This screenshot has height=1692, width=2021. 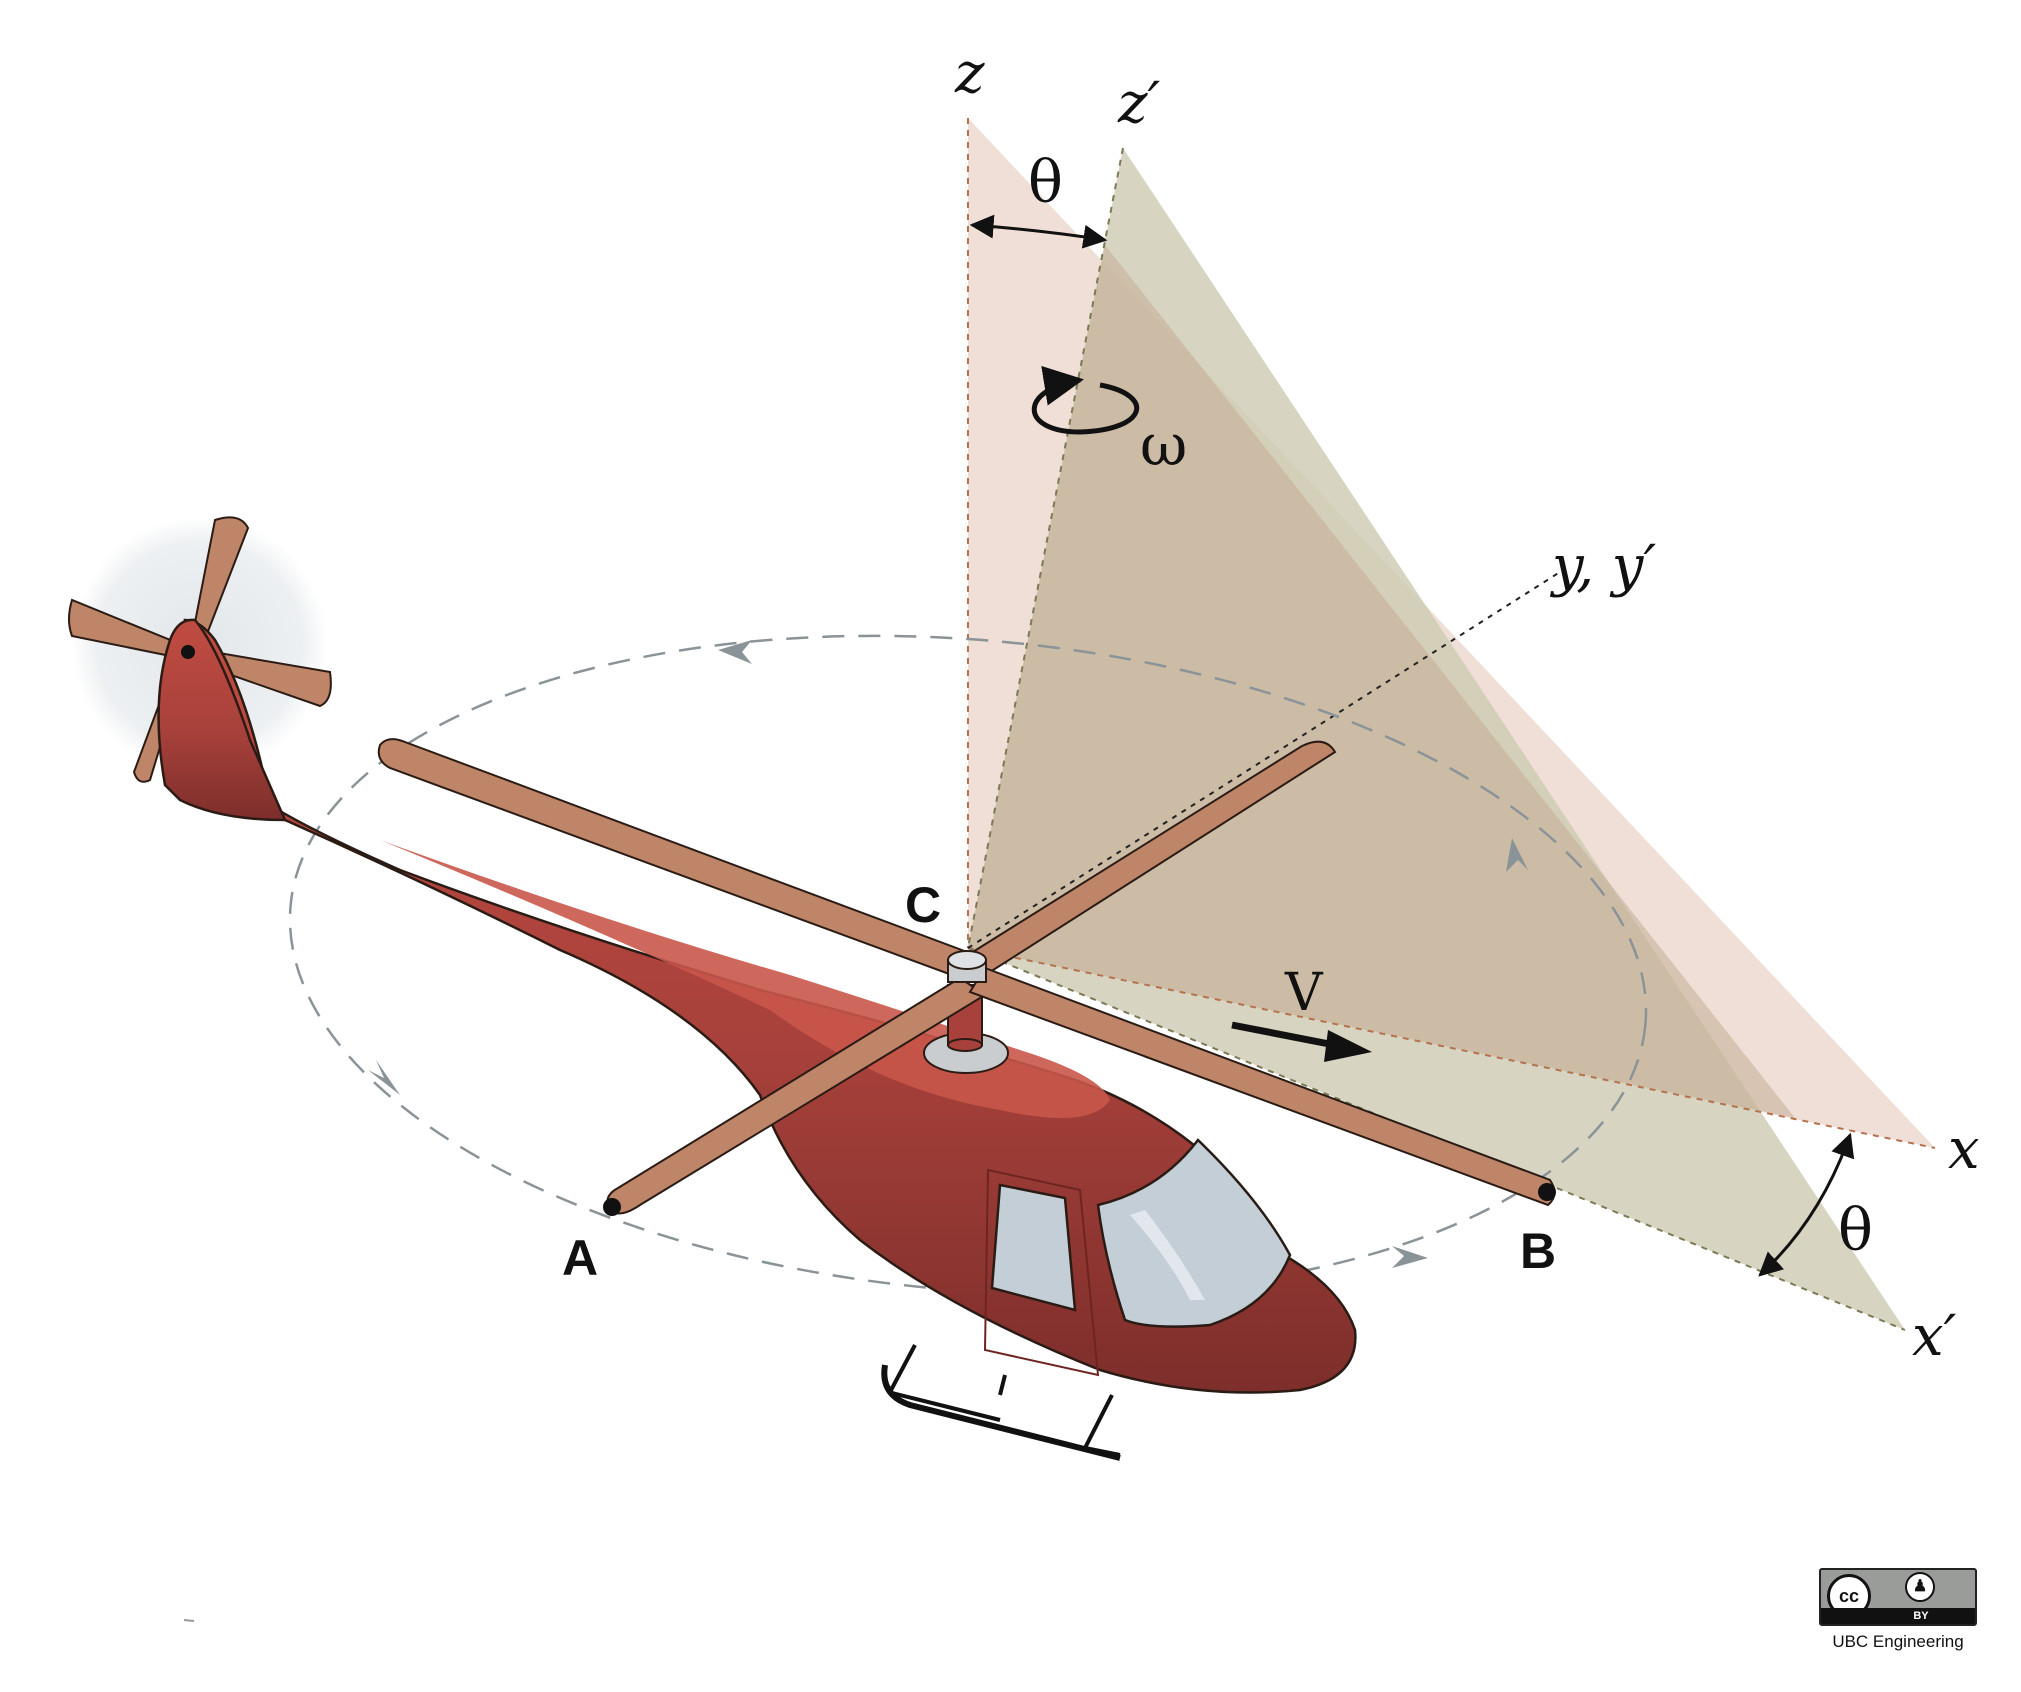 I want to click on omega-rotation-arrow, so click(x=1085, y=400).